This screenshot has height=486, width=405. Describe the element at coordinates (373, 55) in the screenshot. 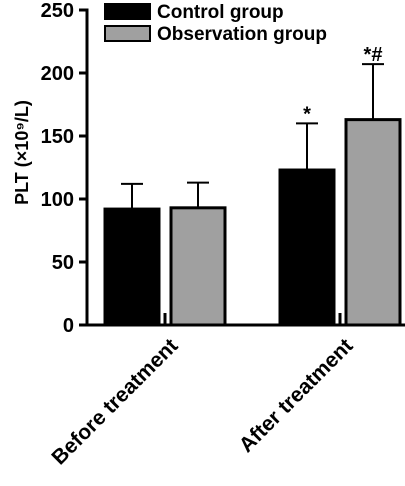

I see `significance-marker: *#` at that location.